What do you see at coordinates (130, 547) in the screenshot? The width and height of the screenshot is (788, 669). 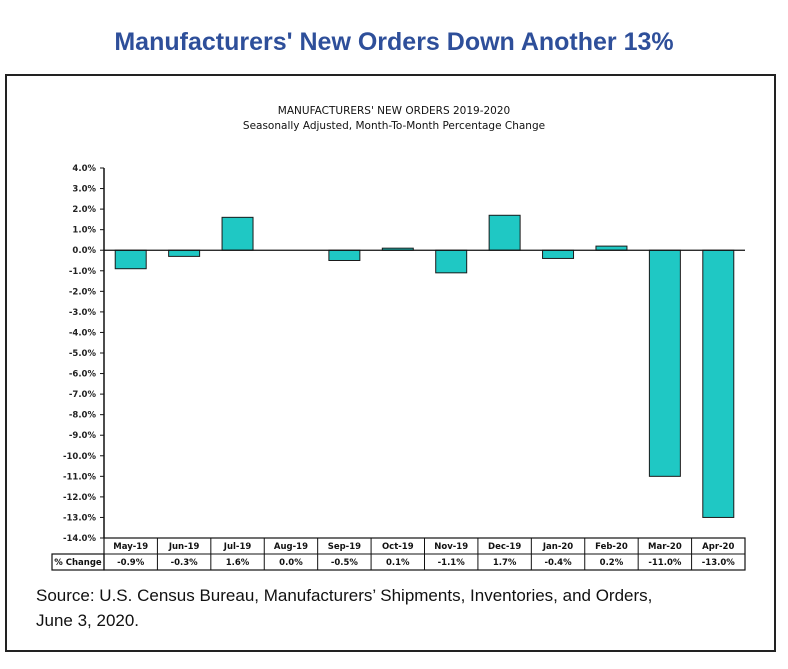 I see `x-tick-label: May-19` at bounding box center [130, 547].